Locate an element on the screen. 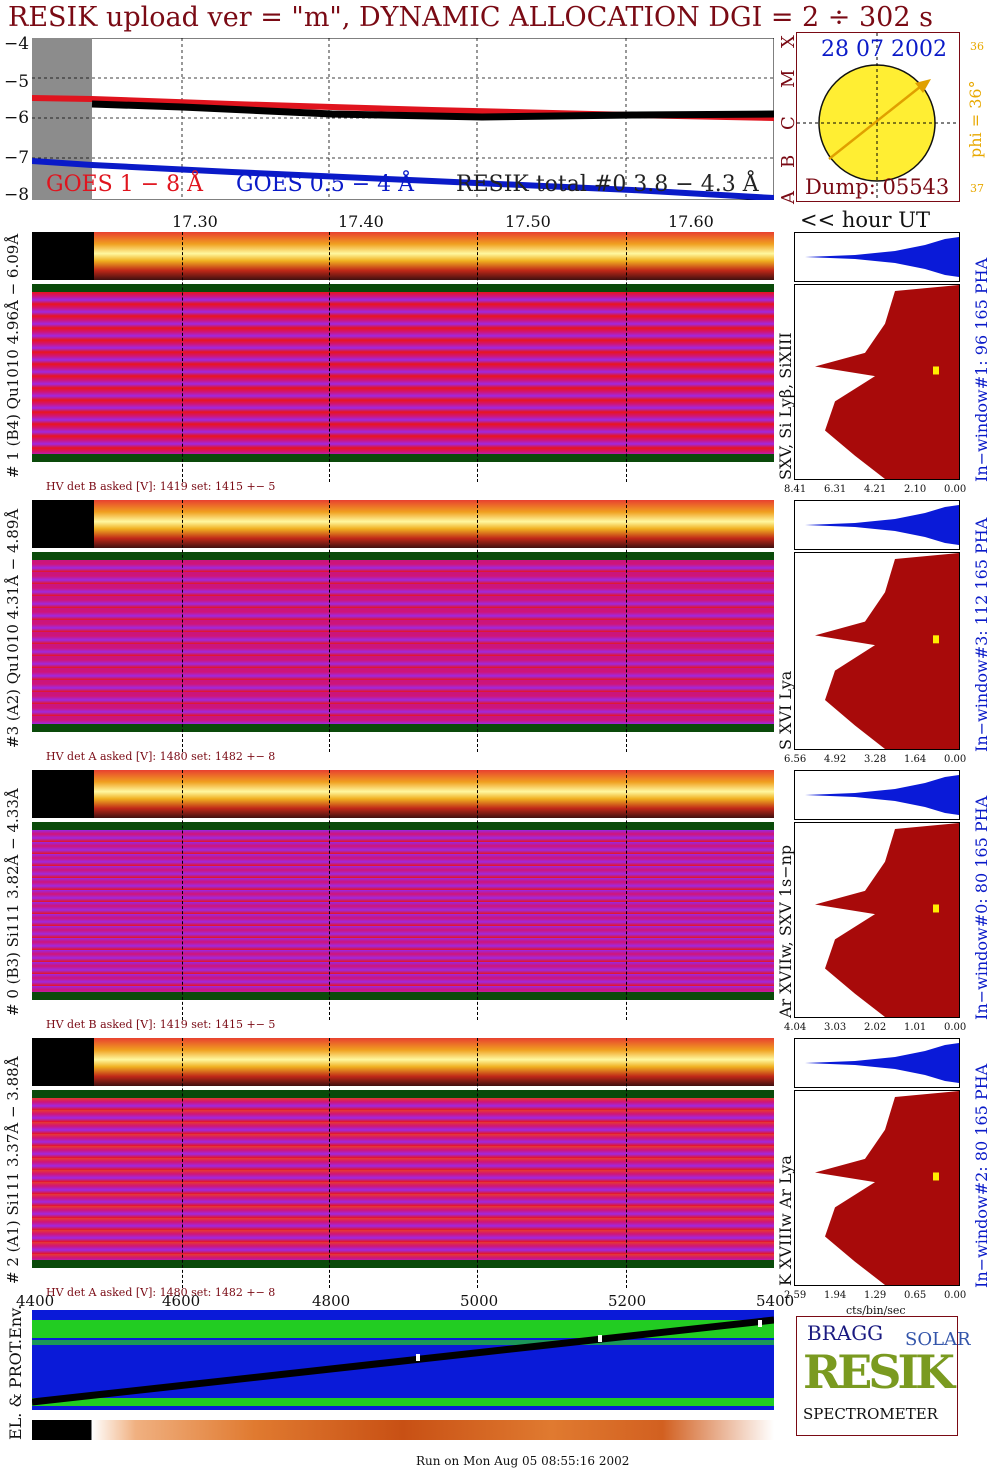  sun-disk is located at coordinates (878, 117).